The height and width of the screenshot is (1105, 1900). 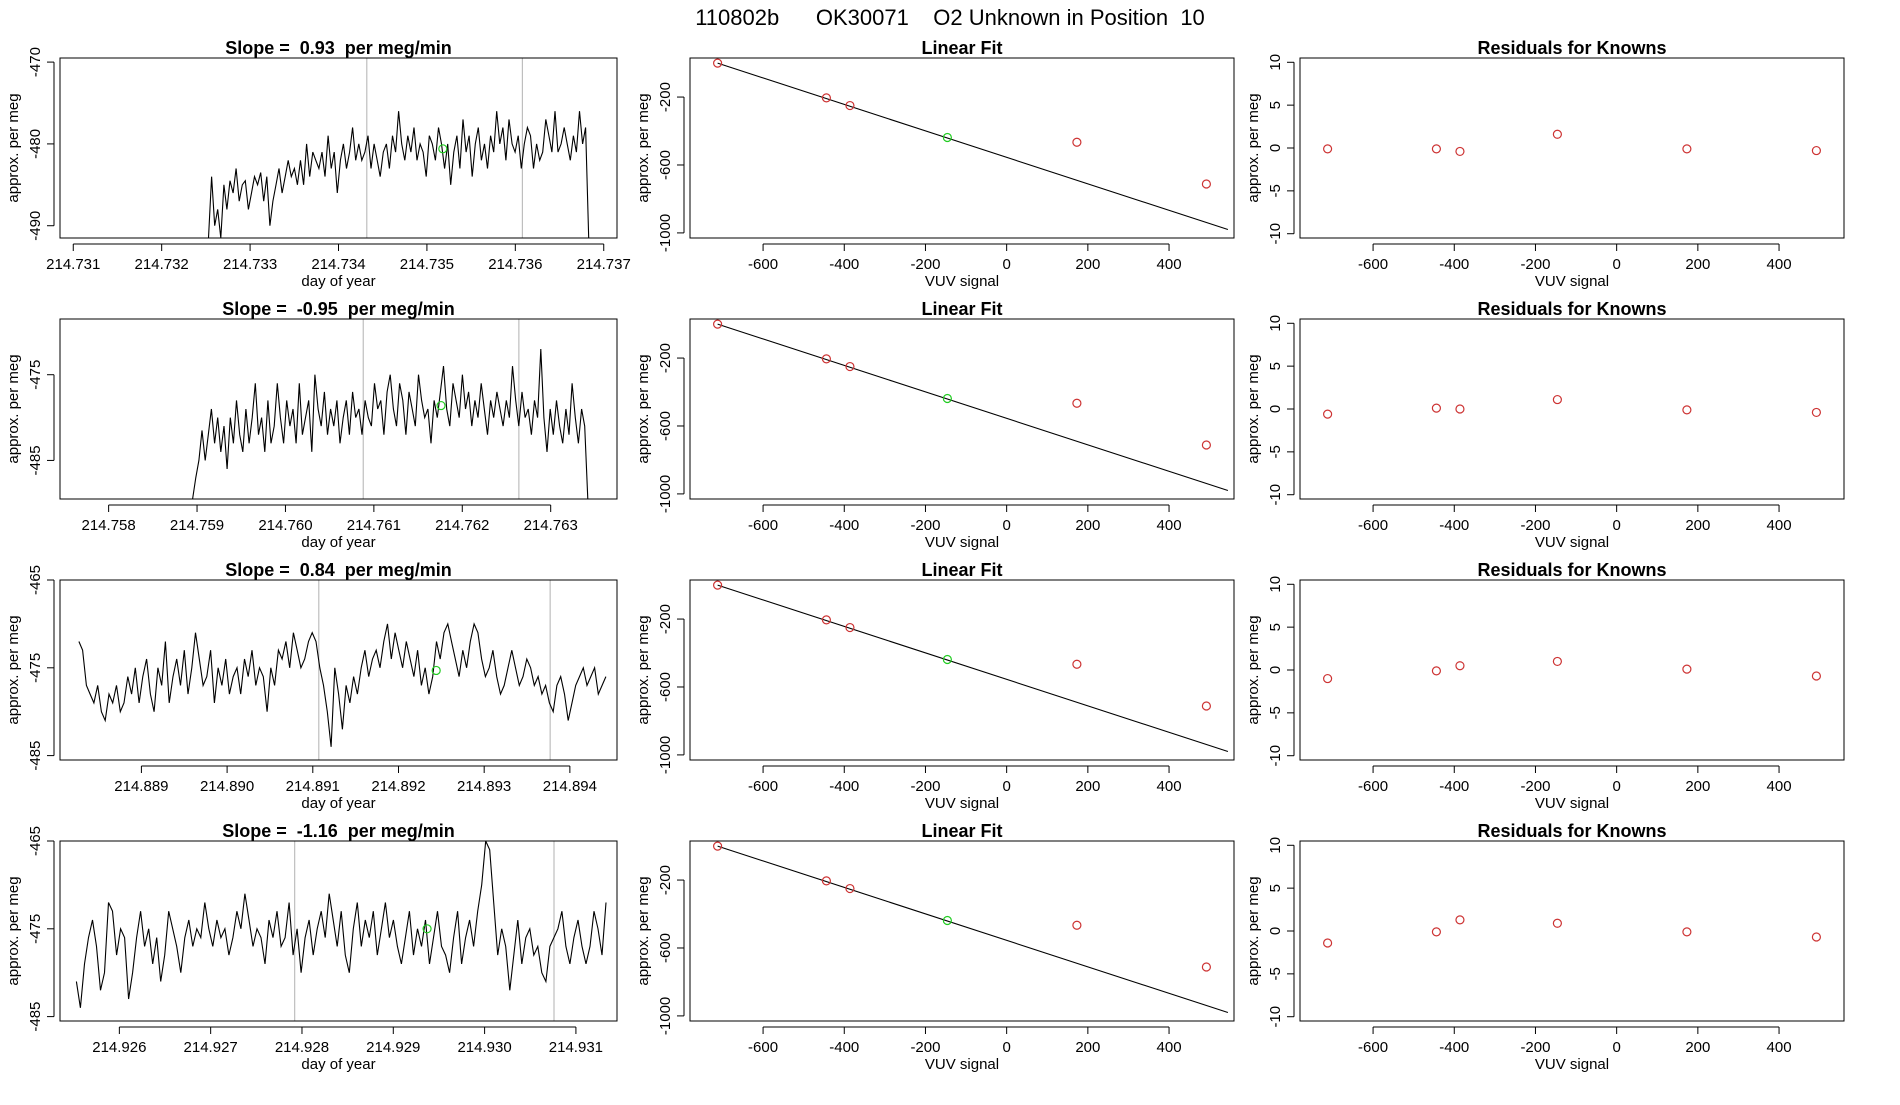 What do you see at coordinates (576, 1047) in the screenshot?
I see `x-tick-label: 214.931` at bounding box center [576, 1047].